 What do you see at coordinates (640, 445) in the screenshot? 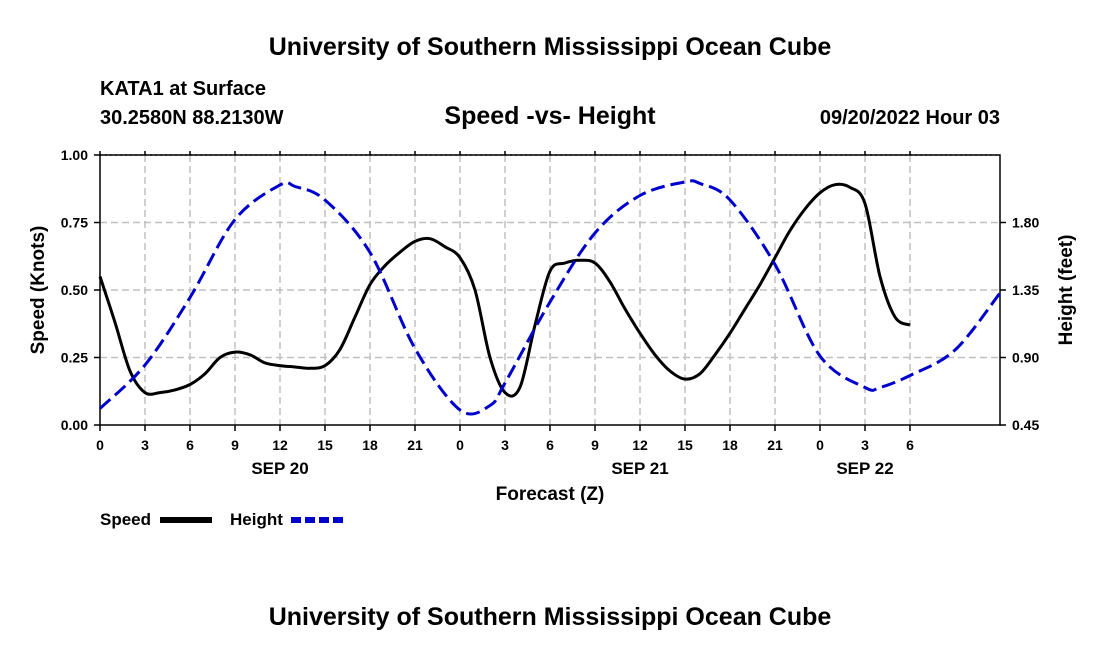
I see `x-tick-label-12: 12` at bounding box center [640, 445].